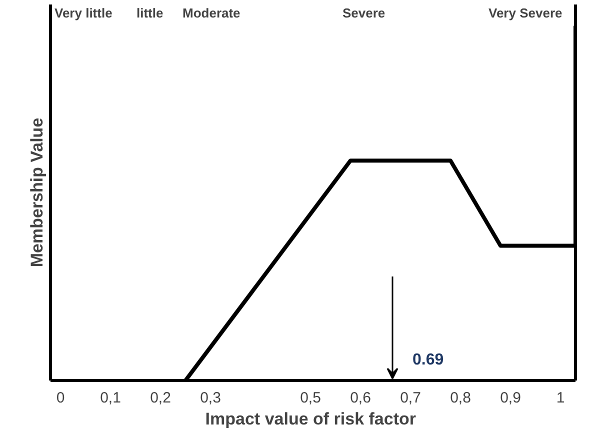 This screenshot has height=444, width=605. Describe the element at coordinates (525, 13) in the screenshot. I see `text: Very Severe` at that location.